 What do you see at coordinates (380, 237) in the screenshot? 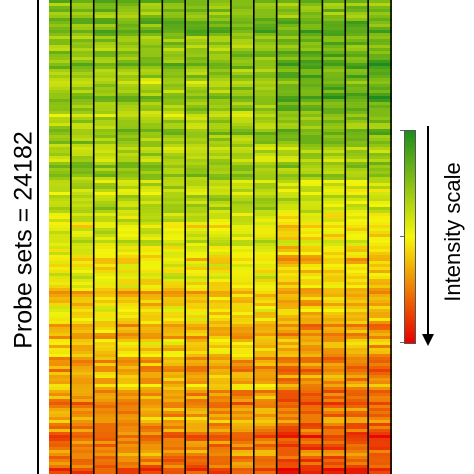
I see `heatmap-column` at bounding box center [380, 237].